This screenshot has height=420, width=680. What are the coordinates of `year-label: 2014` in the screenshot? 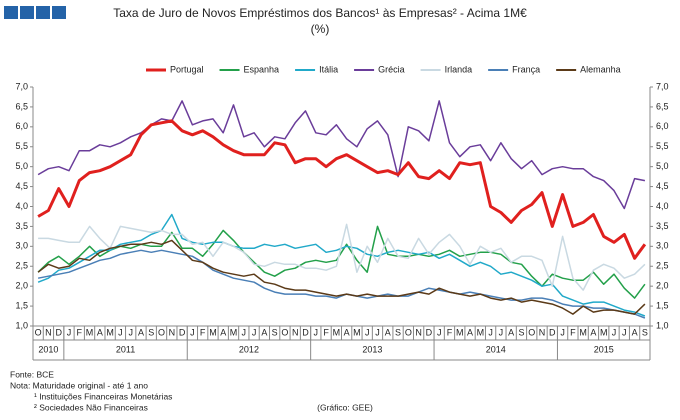 It's located at (496, 349).